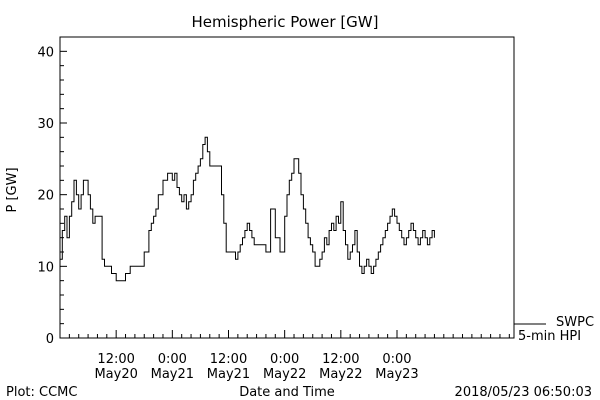  I want to click on y-tick-label: 20, so click(45, 196).